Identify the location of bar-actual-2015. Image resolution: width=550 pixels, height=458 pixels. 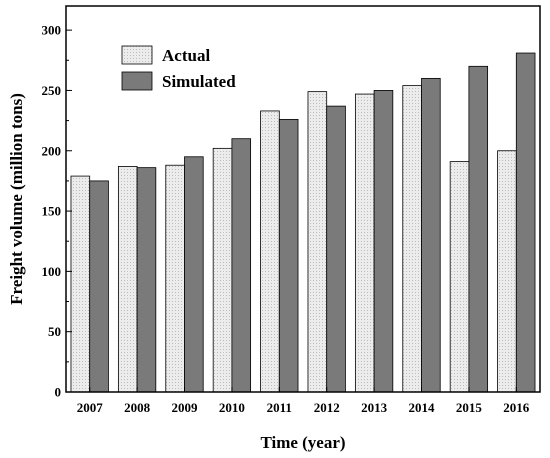
(459, 277).